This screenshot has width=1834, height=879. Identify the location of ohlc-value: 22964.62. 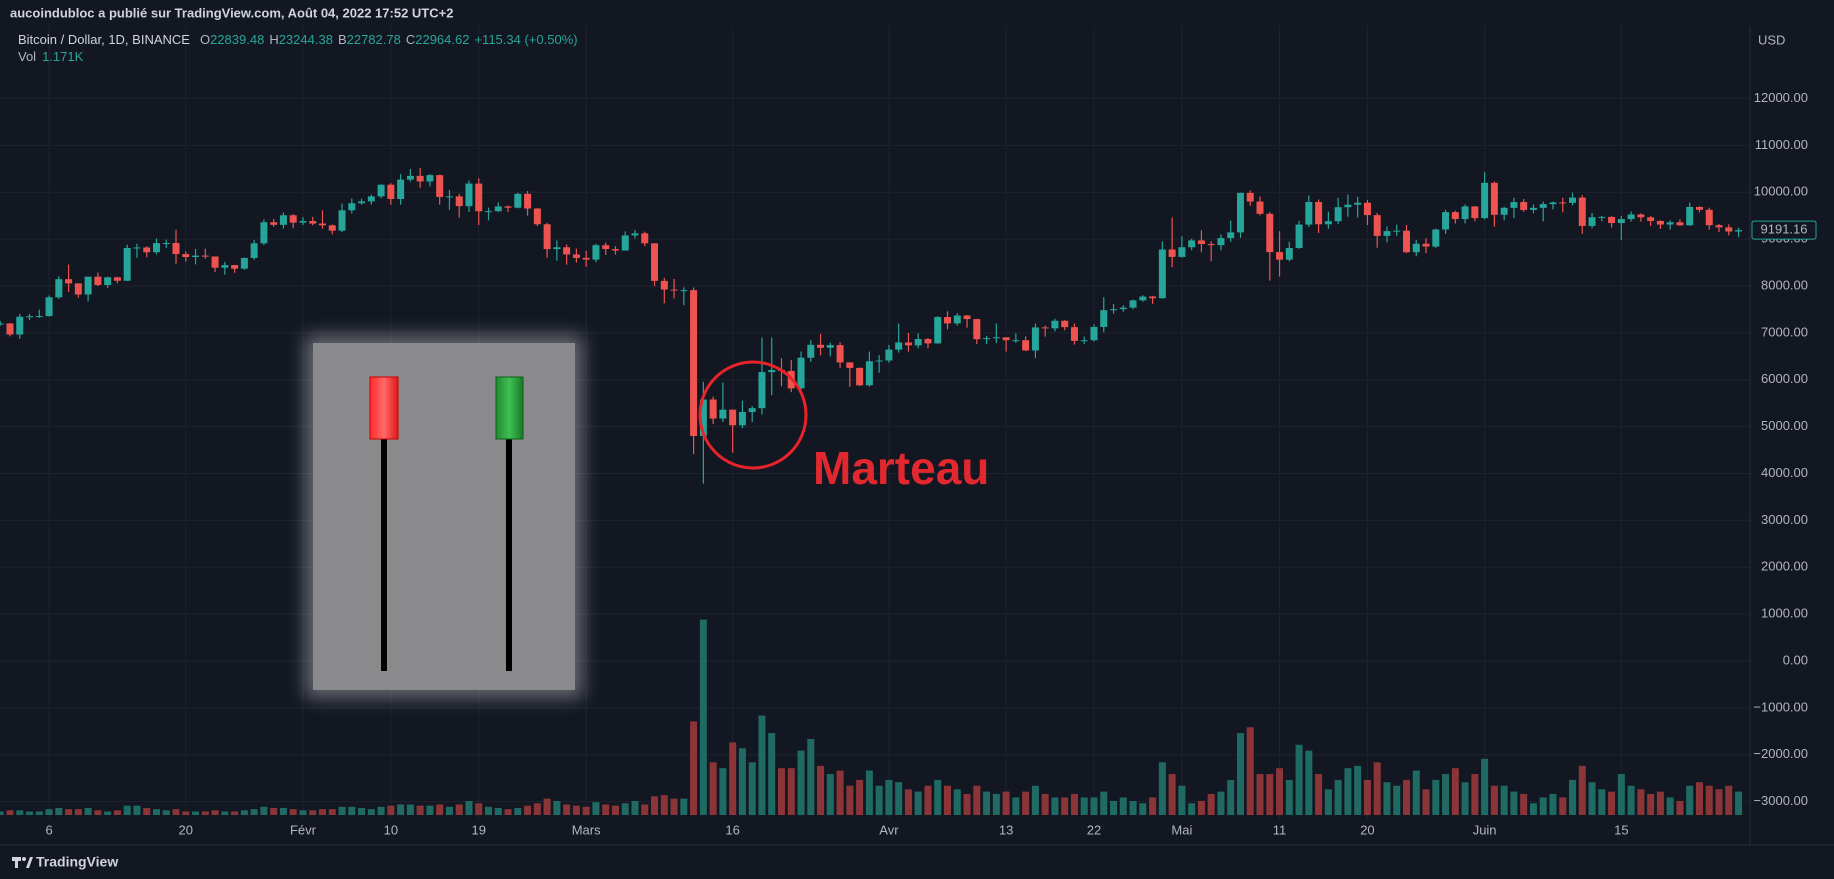
(442, 39).